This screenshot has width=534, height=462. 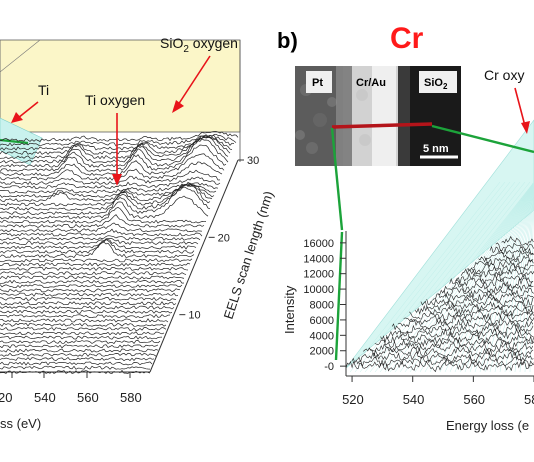 I want to click on y-axis-label-b: Intensity, so click(x=289, y=309).